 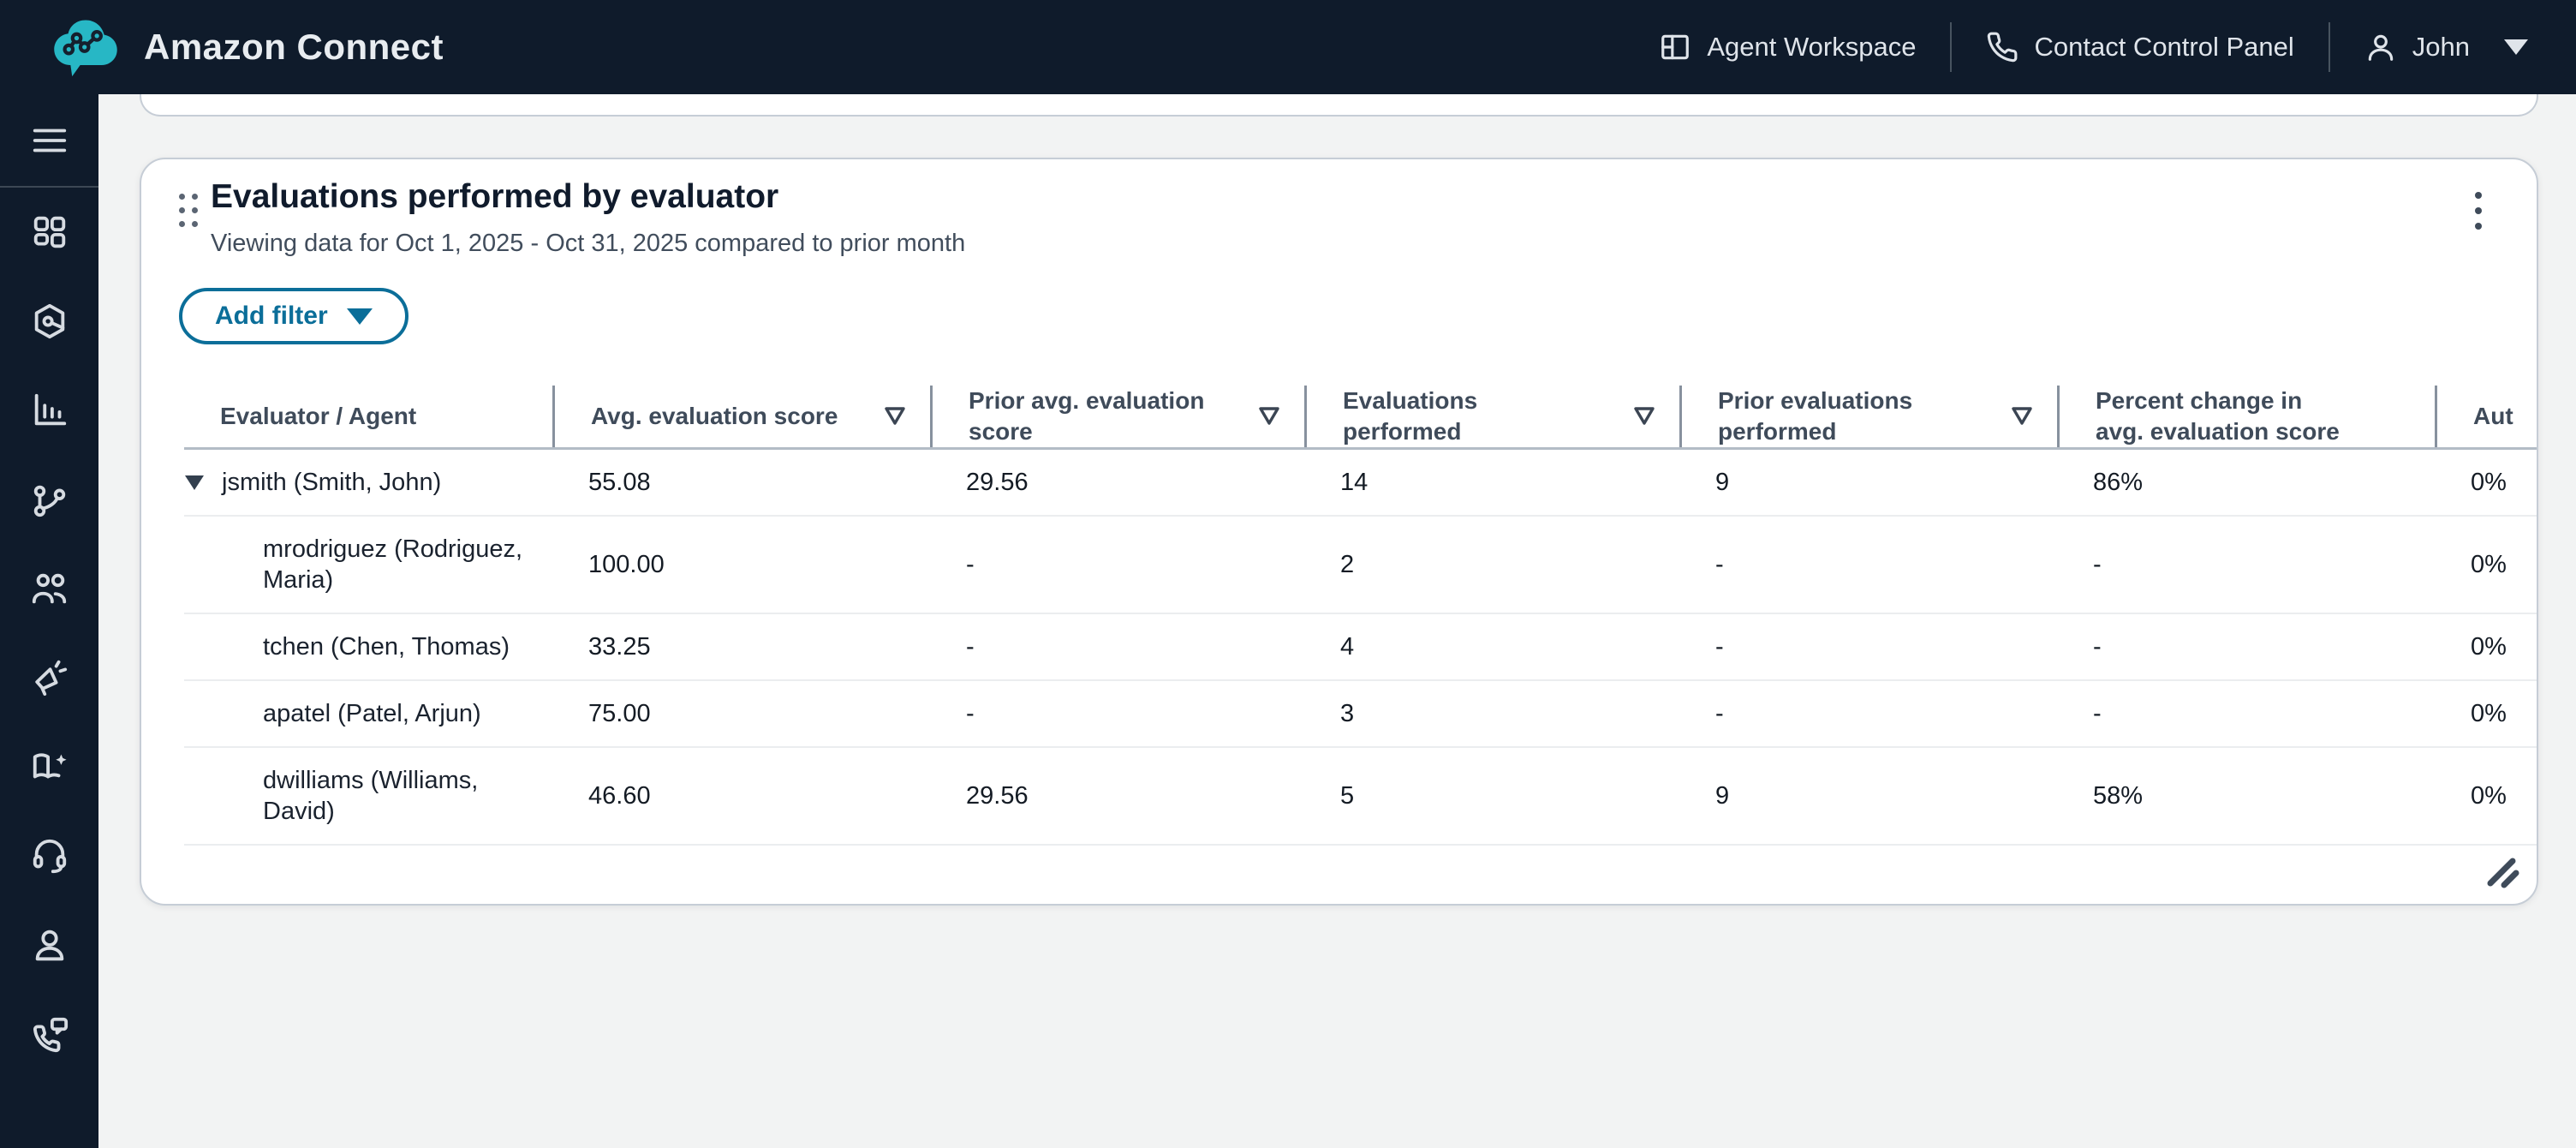 What do you see at coordinates (368, 855) in the screenshot?
I see `evaluator-agent-cell: jmartin (Martin, Jose)` at bounding box center [368, 855].